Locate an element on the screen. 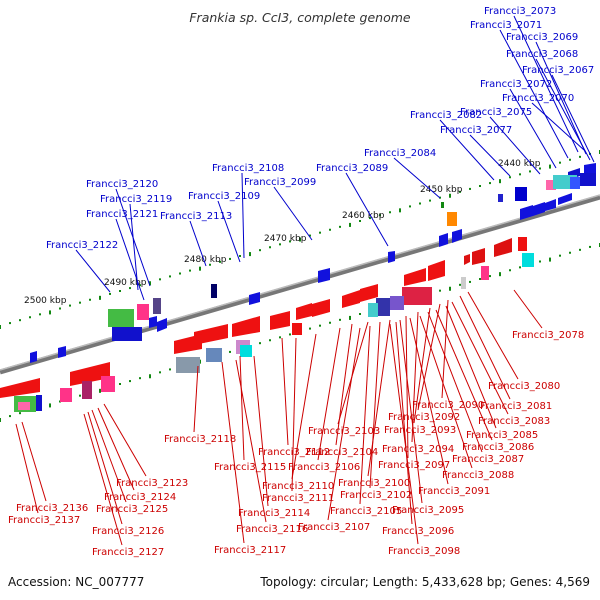 The image size is (600, 600). gene-label: Francci3_2112 is located at coordinates (294, 452).